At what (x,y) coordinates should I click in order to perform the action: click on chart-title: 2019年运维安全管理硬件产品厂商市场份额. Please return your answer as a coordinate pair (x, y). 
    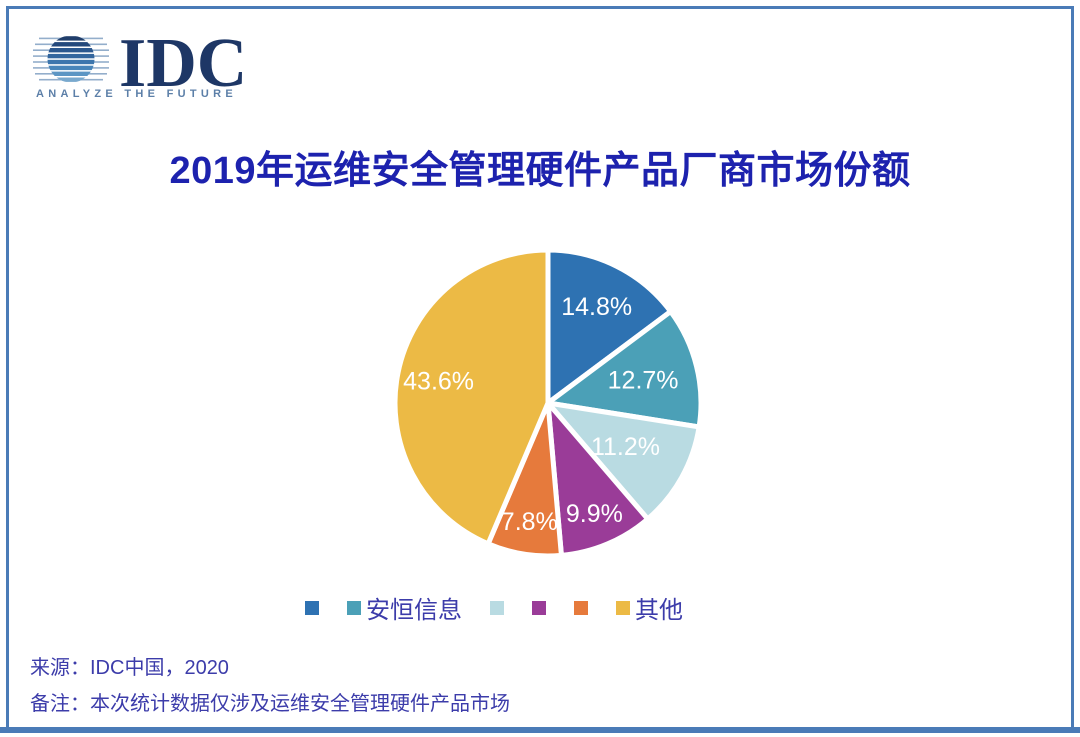
    Looking at the image, I should click on (540, 171).